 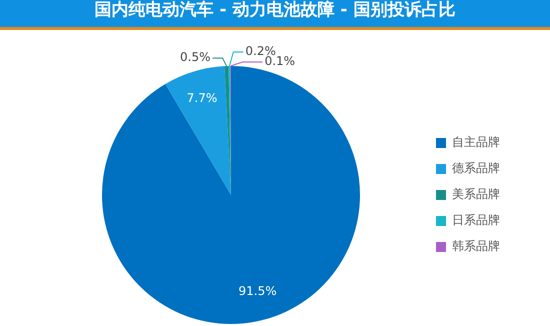 What do you see at coordinates (476, 220) in the screenshot?
I see `legend-label: 日系品牌` at bounding box center [476, 220].